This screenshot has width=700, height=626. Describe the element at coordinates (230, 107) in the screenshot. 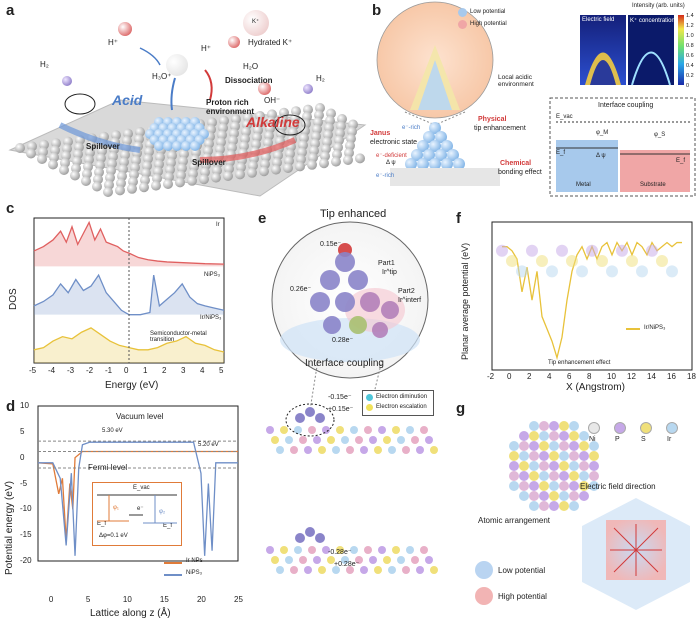

I see `label-proton-rich: Proton rich environment` at that location.